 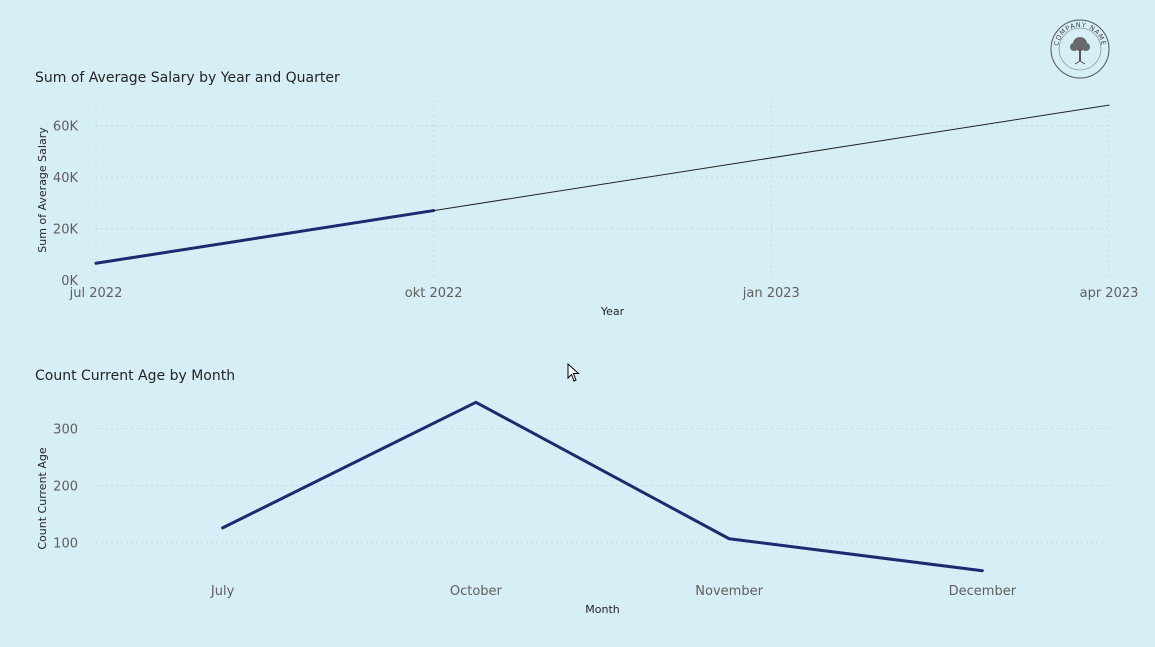 What do you see at coordinates (66, 178) in the screenshot?
I see `y-tick-label: 40K` at bounding box center [66, 178].